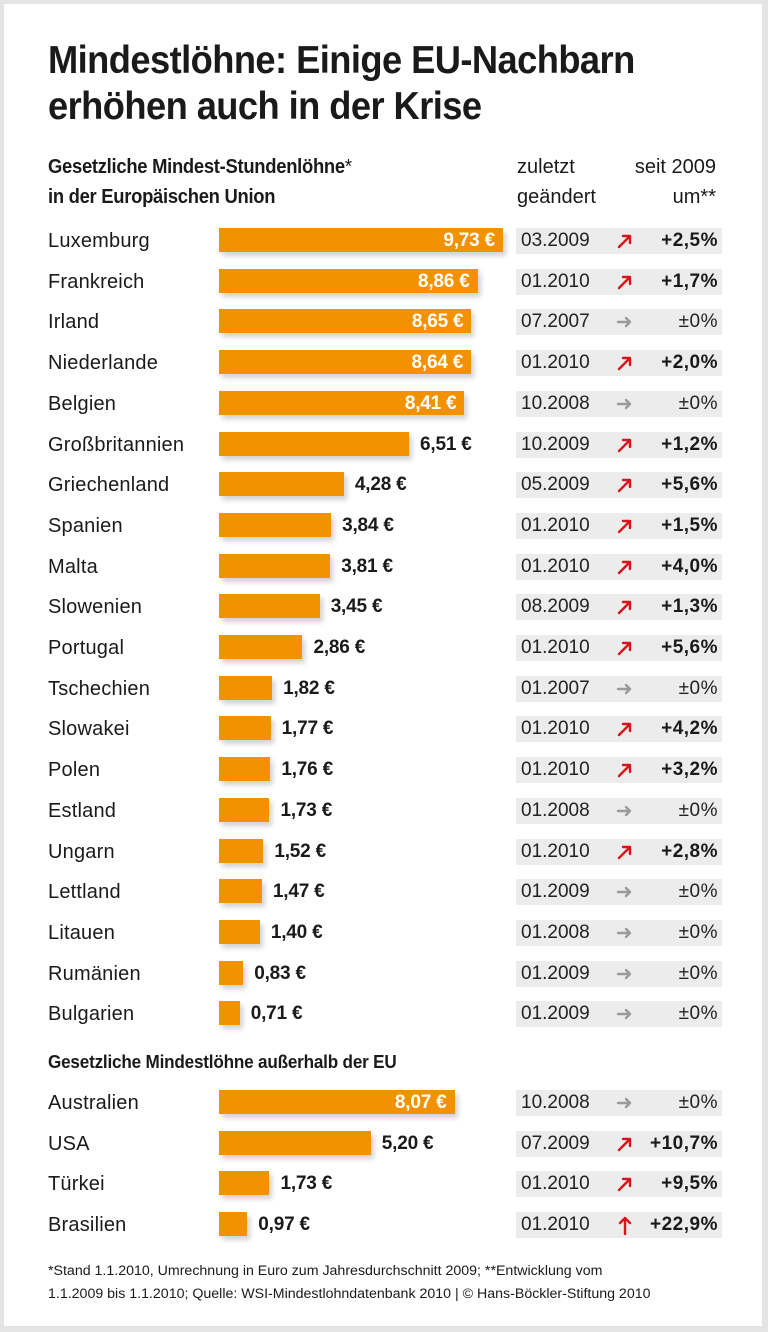 Image resolution: width=768 pixels, height=1332 pixels. Describe the element at coordinates (383, 607) in the screenshot. I see `chart-row: Slowenien 3,45 € 08.2009 +1,3%` at that location.